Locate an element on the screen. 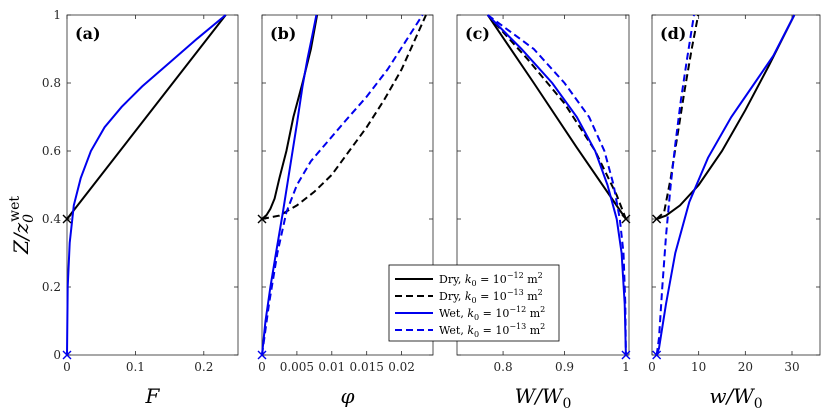 Image resolution: width=830 pixels, height=419 pixels. x-tick-label: 0.1 is located at coordinates (135, 367).